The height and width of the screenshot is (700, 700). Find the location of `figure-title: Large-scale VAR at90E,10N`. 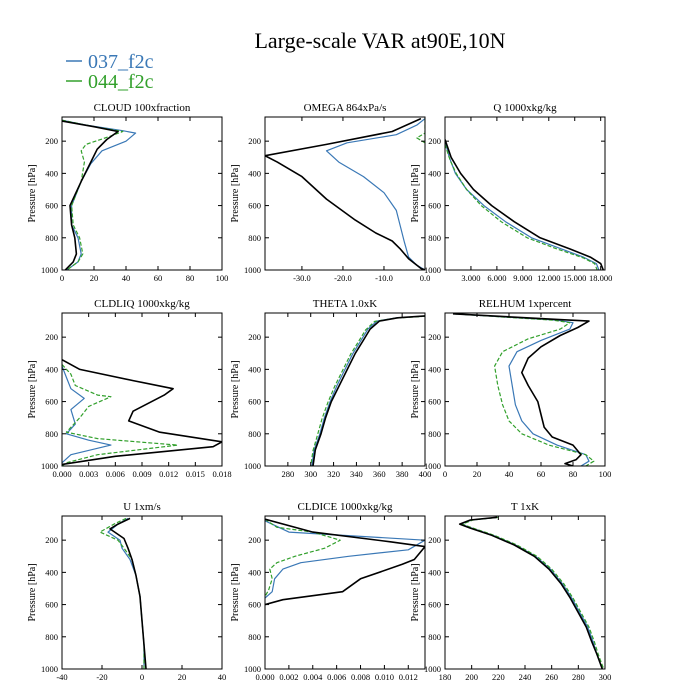

figure-title: Large-scale VAR at90E,10N is located at coordinates (379, 40).